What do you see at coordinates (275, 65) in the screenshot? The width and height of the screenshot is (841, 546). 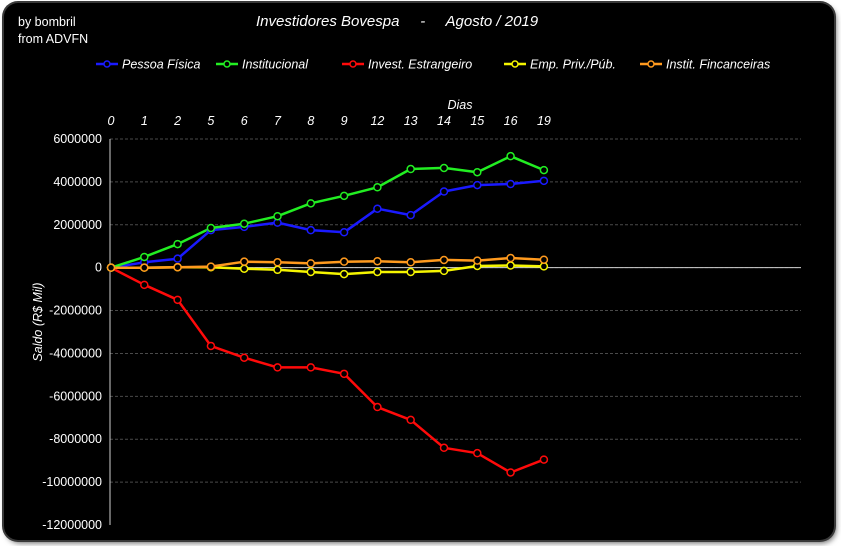 I see `legend-label: Institucional` at bounding box center [275, 65].